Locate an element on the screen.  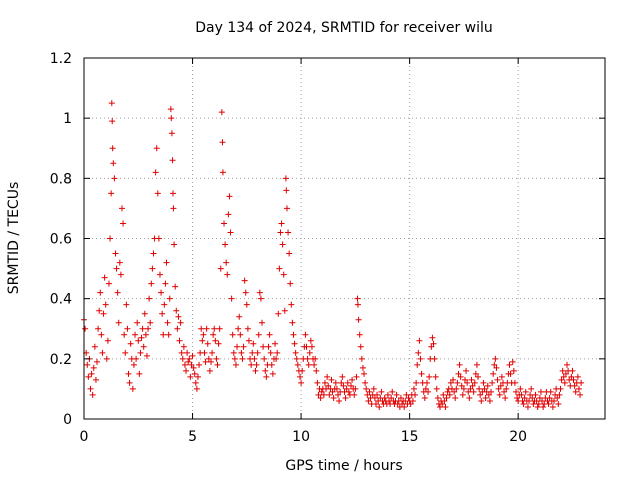
x-tick-label: 20 is located at coordinates (518, 437).